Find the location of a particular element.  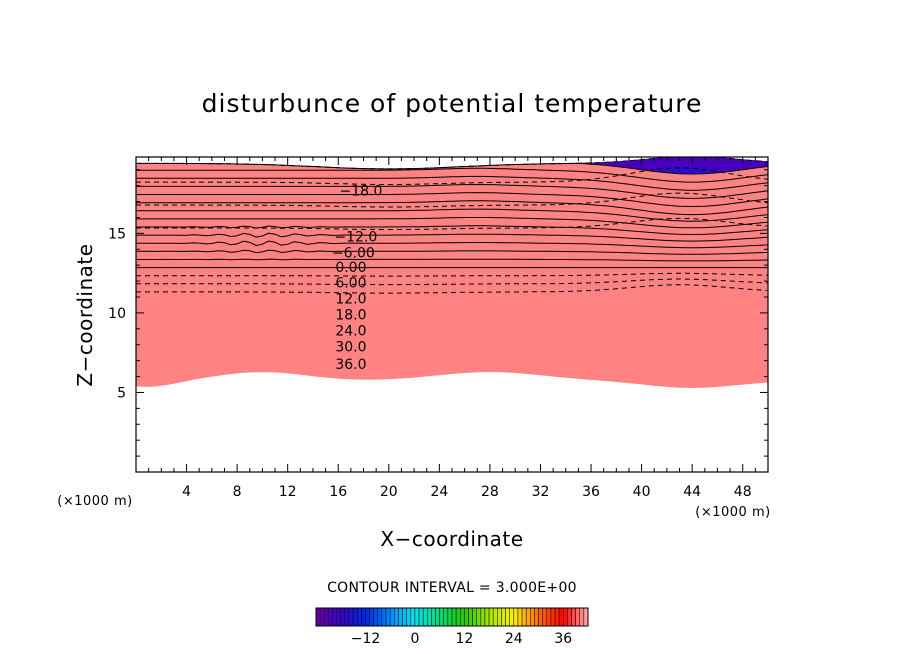

contour-label: 6.00 is located at coordinates (350, 284).